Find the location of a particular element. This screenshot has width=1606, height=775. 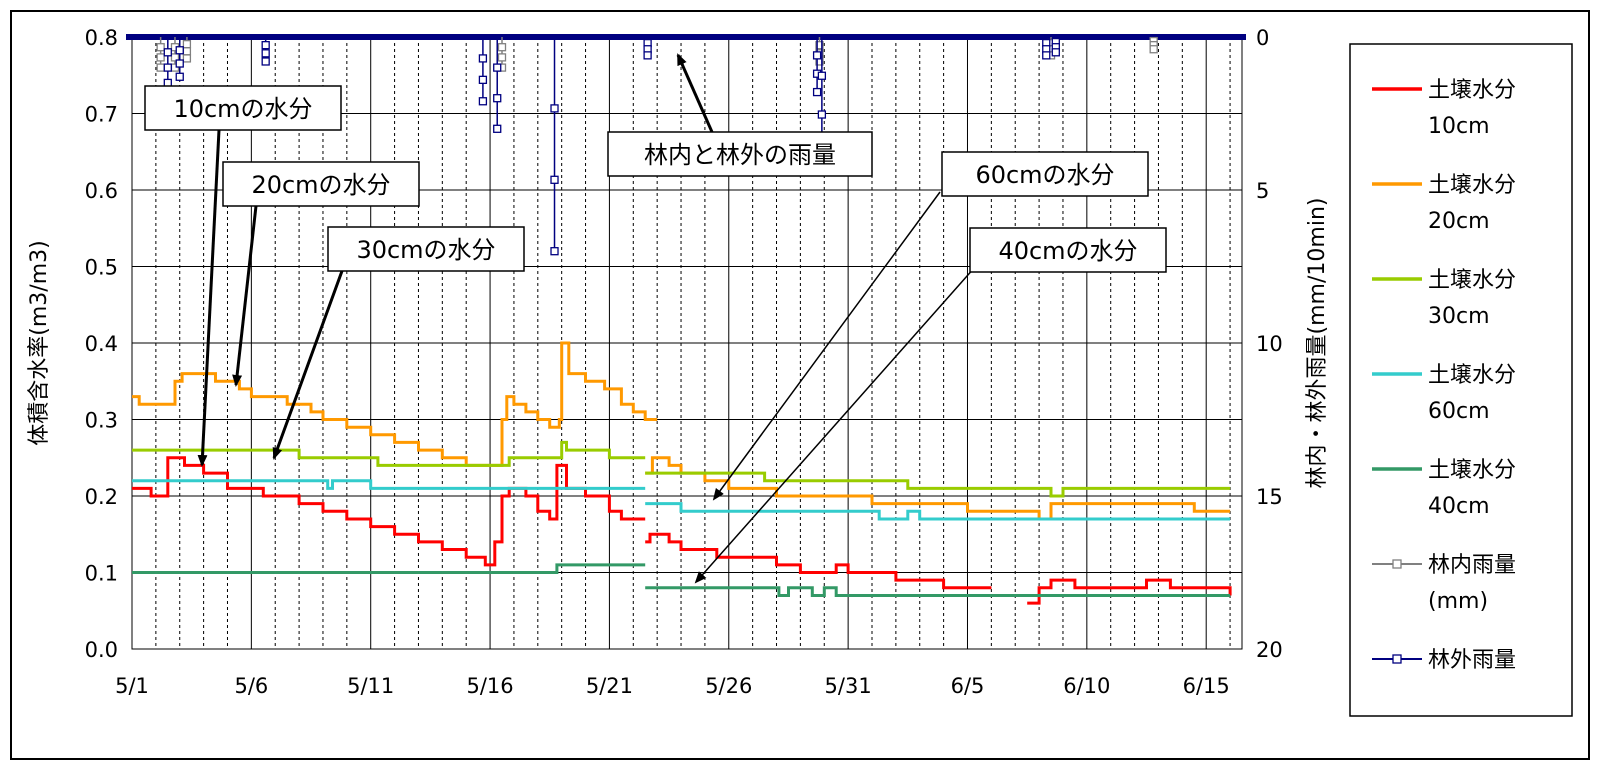

annotation-label: 60cmの水分 is located at coordinates (1044, 175).